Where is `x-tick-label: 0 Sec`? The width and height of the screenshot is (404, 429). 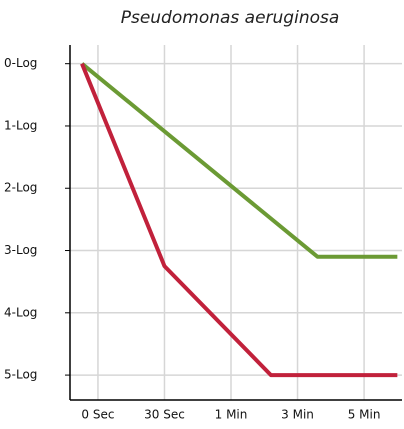
x-tick-label: 0 Sec is located at coordinates (97, 415).